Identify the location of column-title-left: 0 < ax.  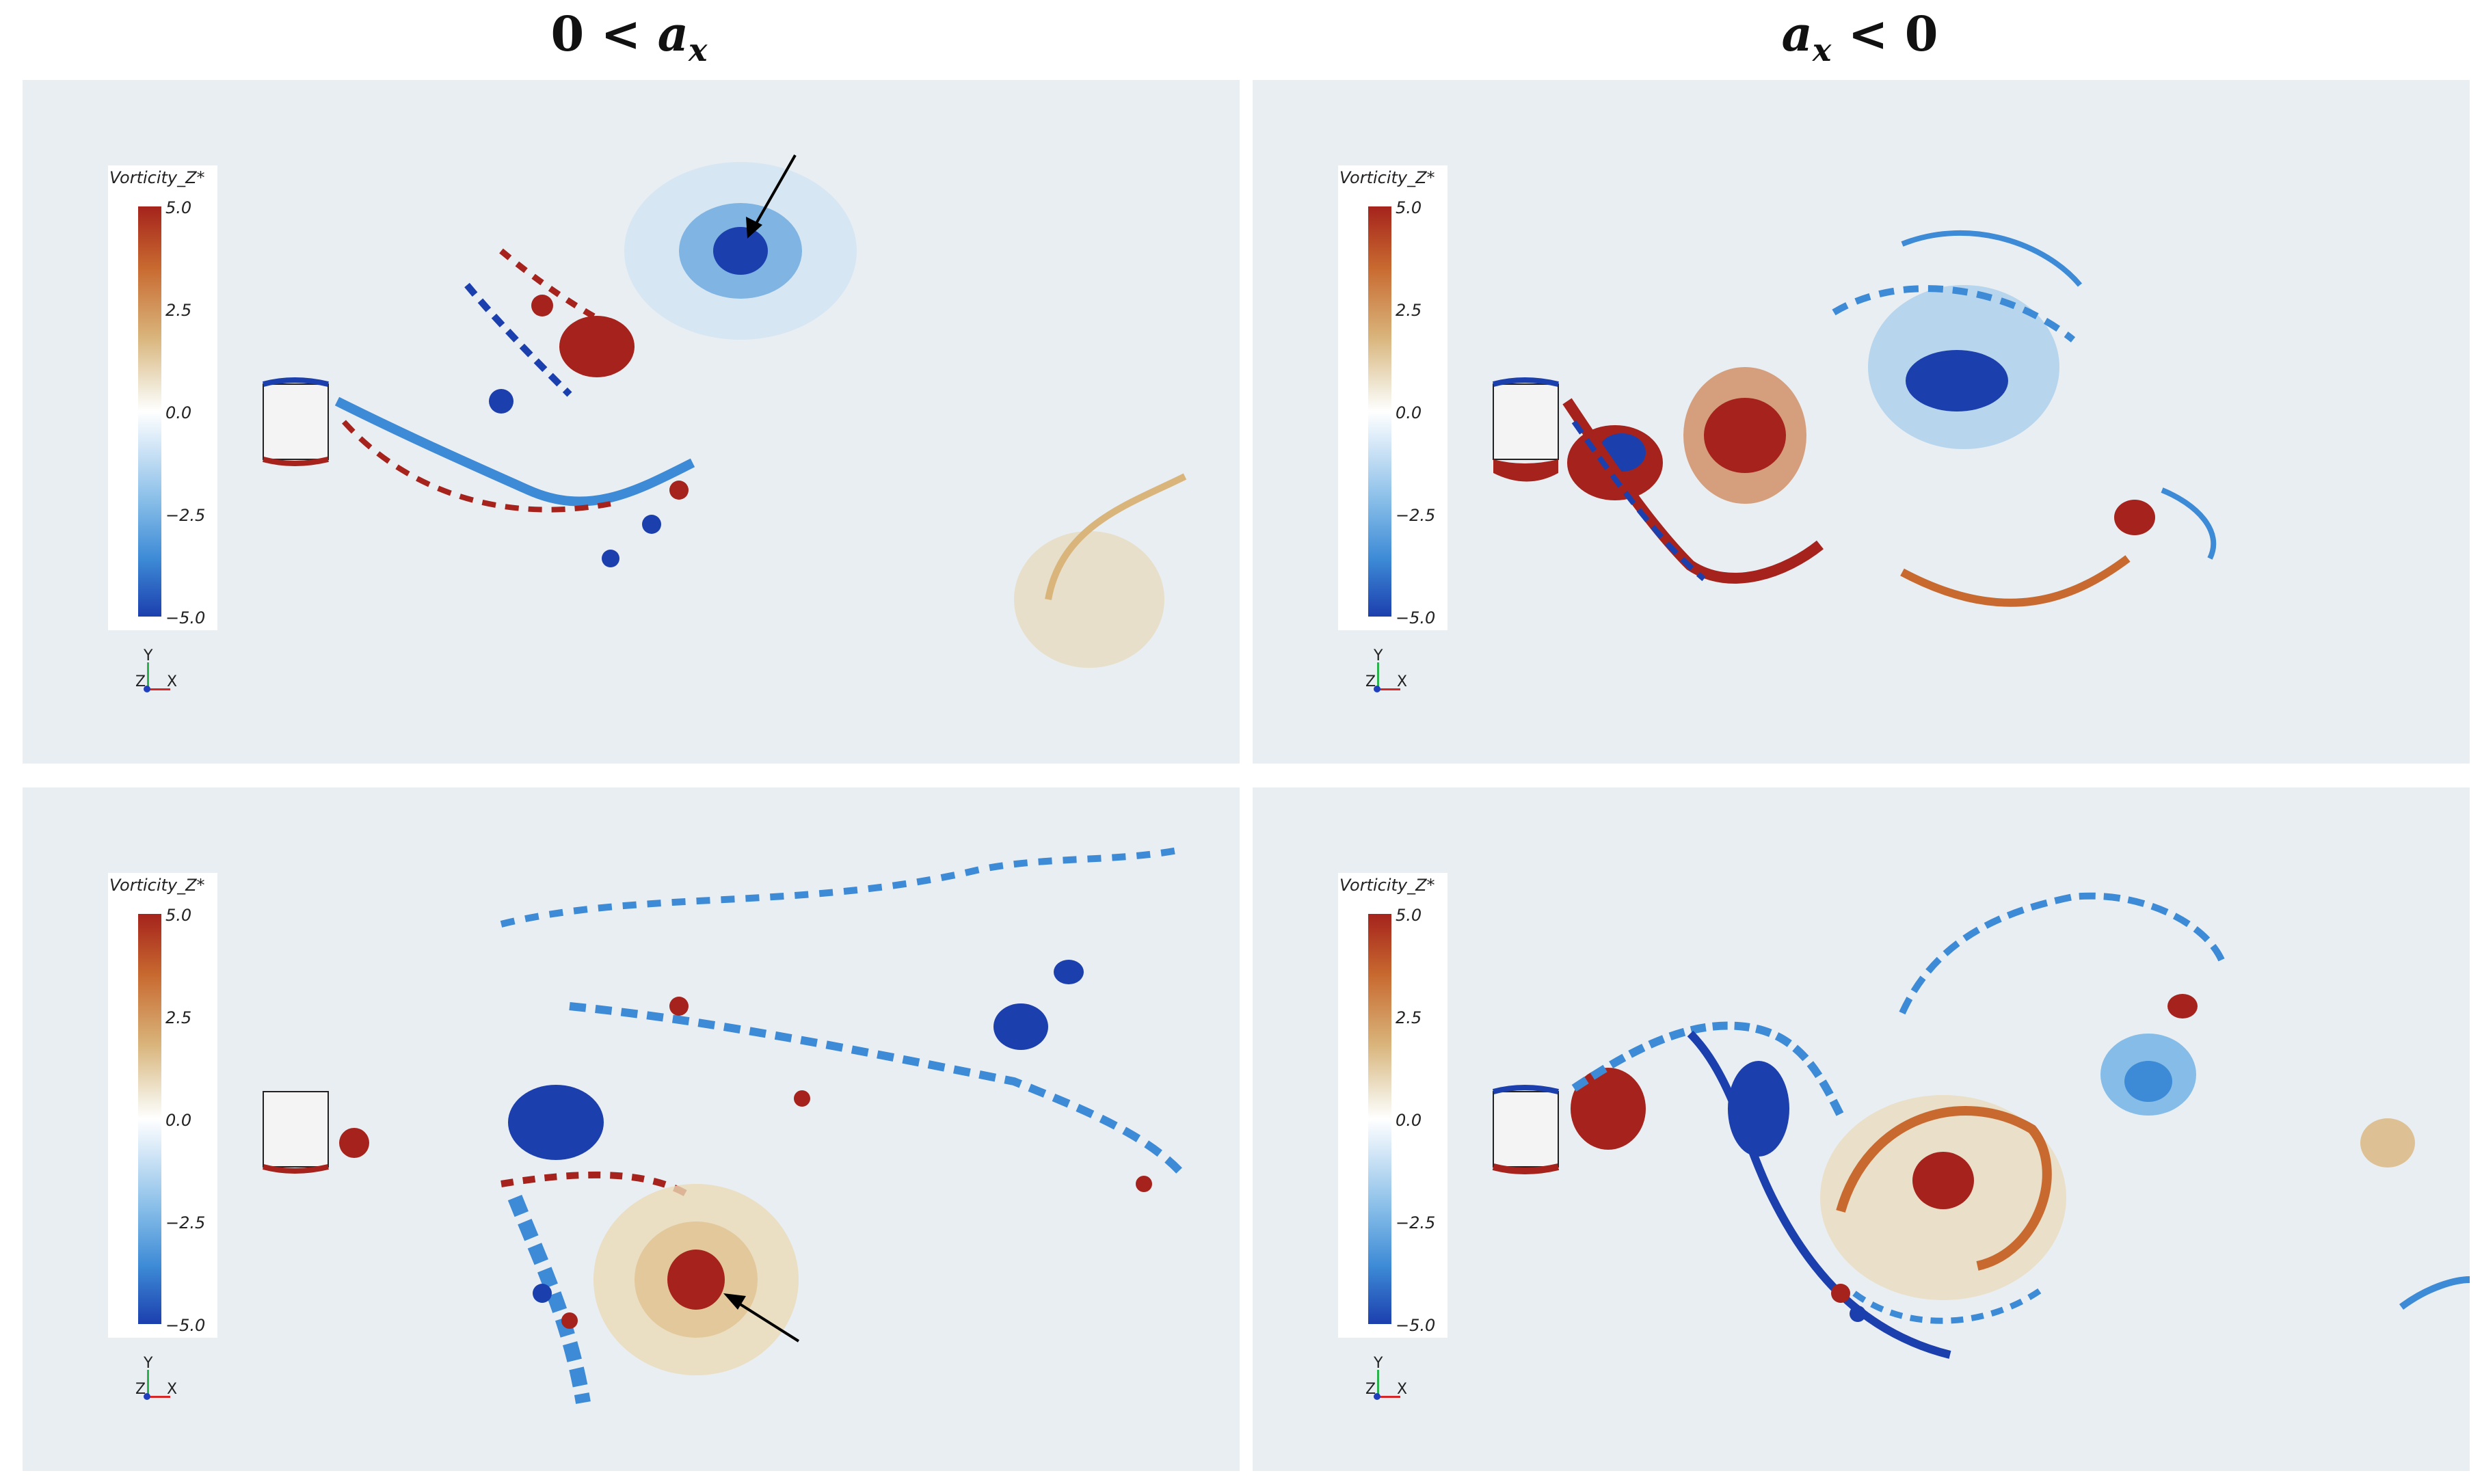
(629, 37).